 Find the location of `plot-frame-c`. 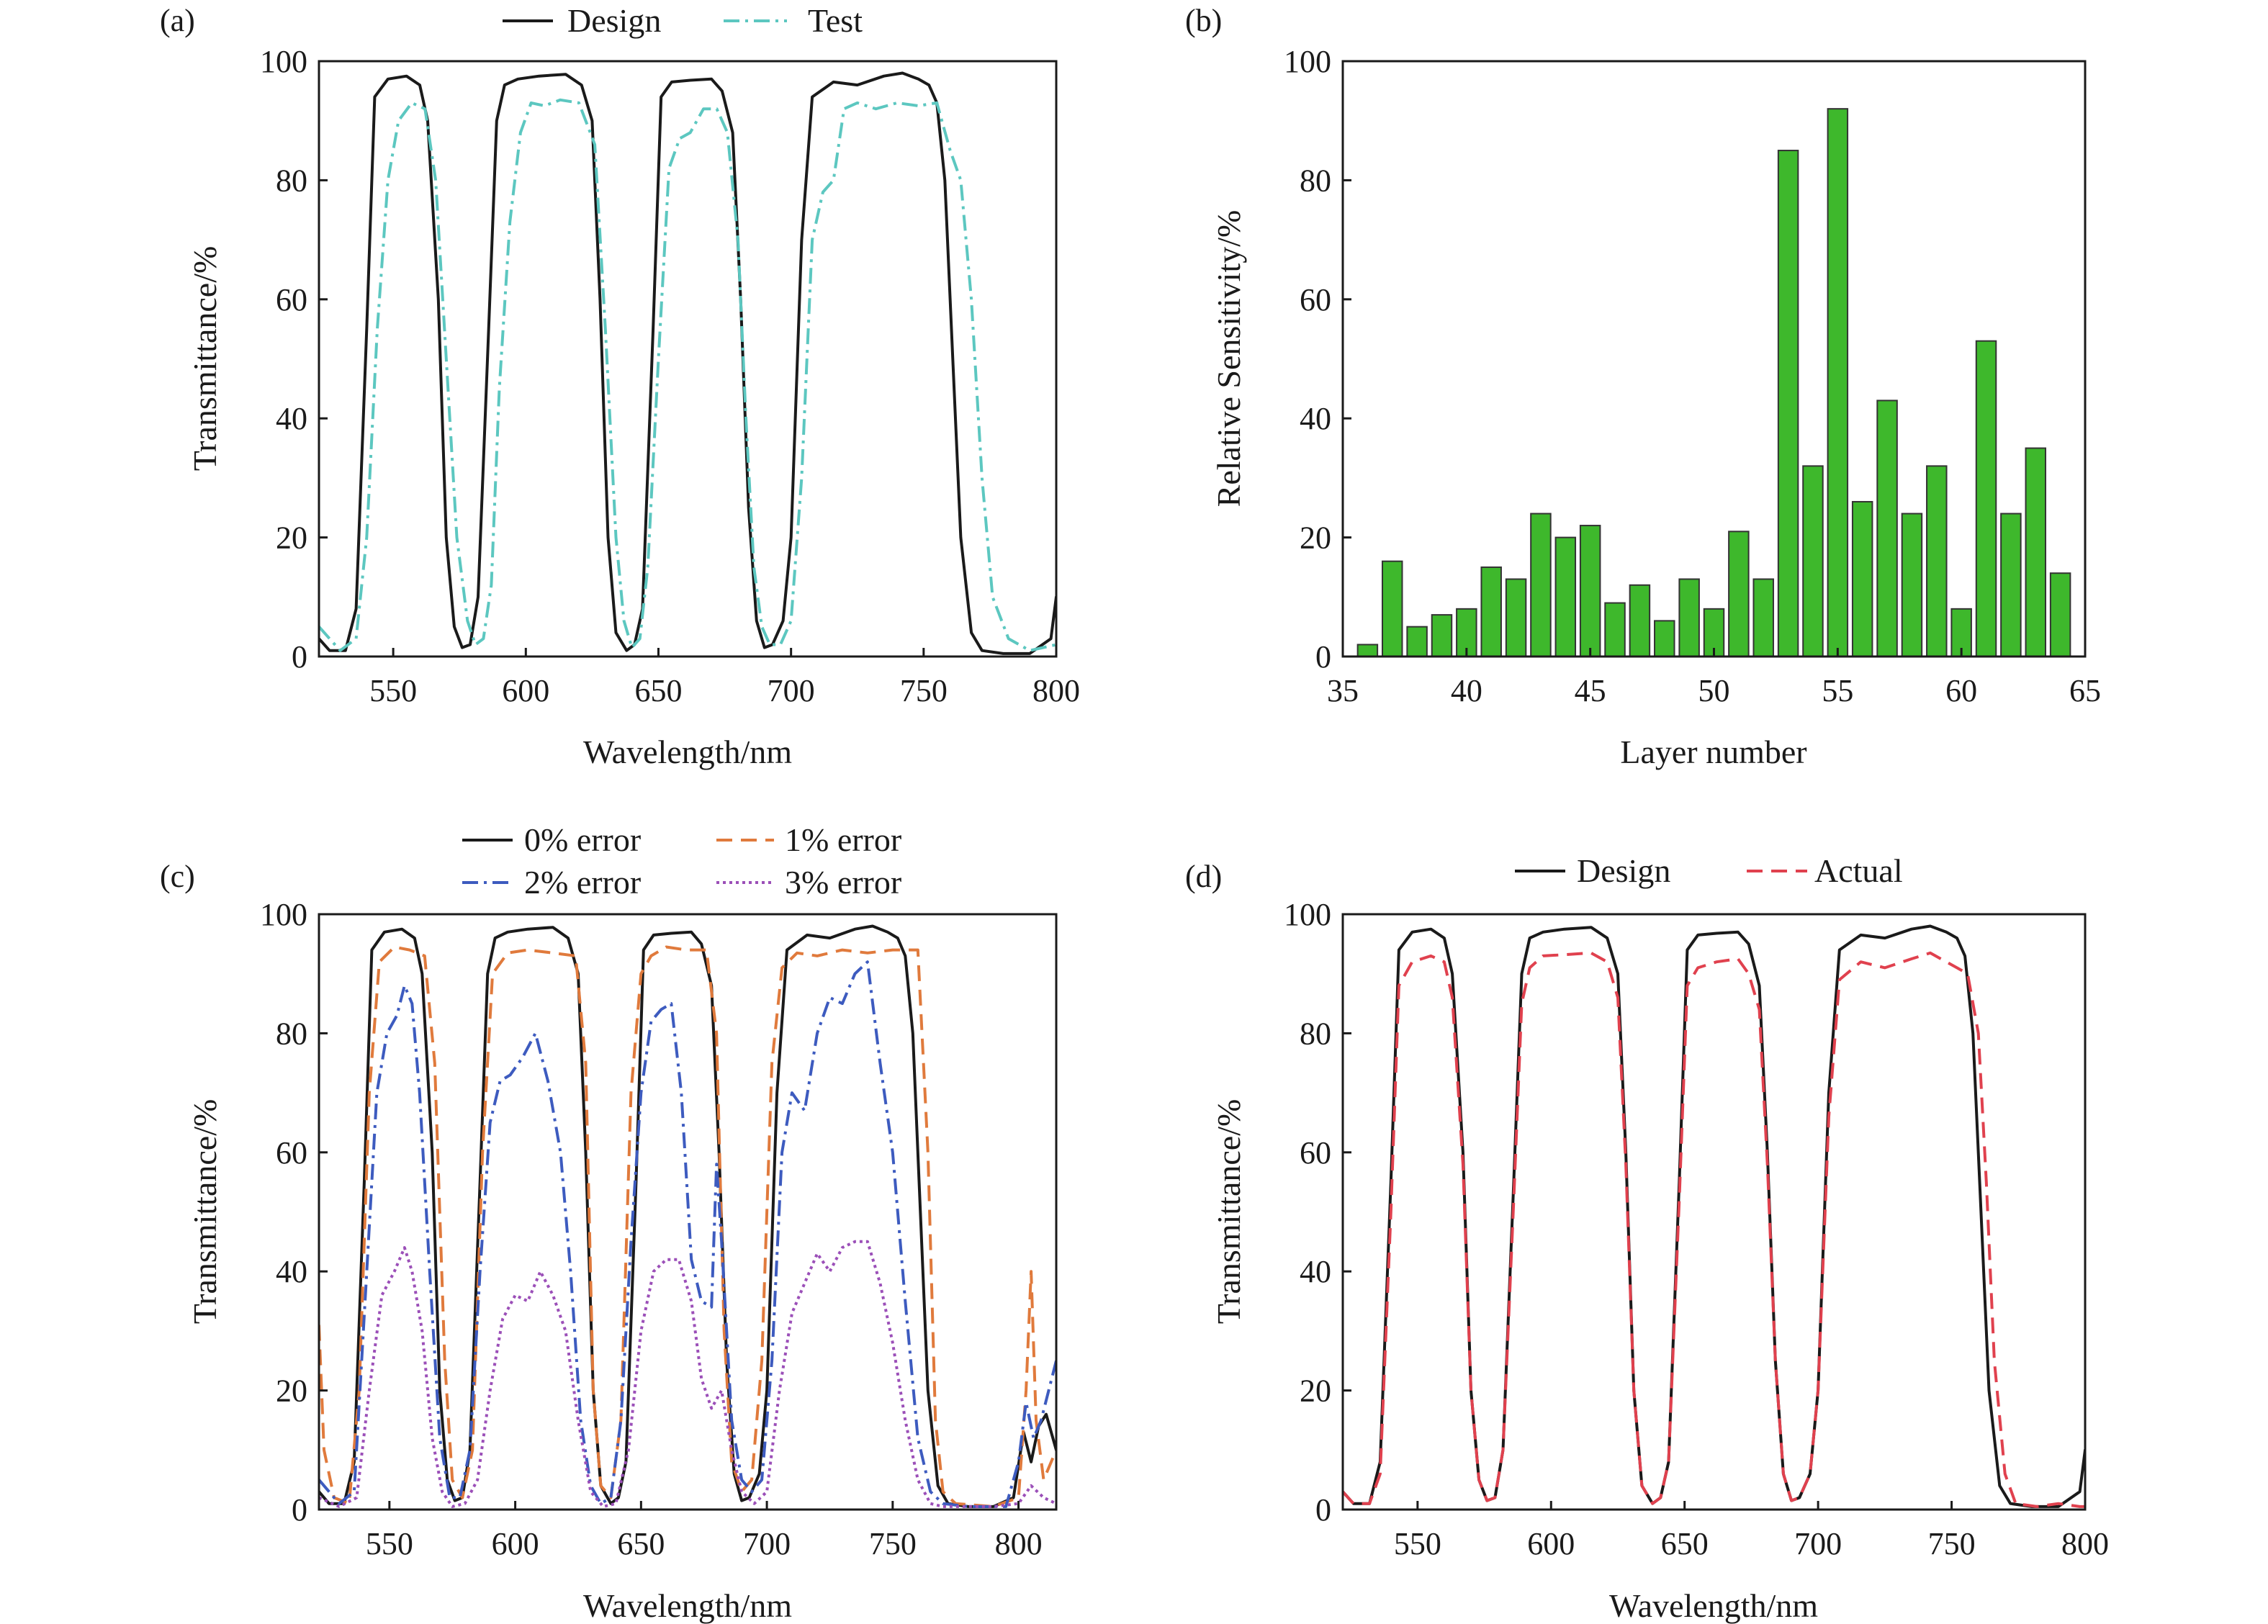

plot-frame-c is located at coordinates (688, 1212).